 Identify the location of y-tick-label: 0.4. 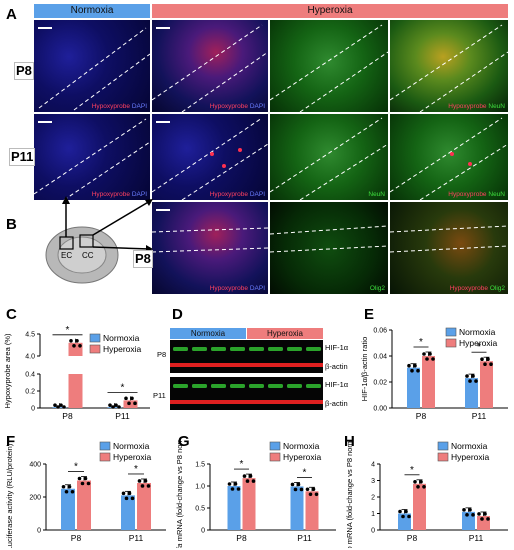
(30, 375).